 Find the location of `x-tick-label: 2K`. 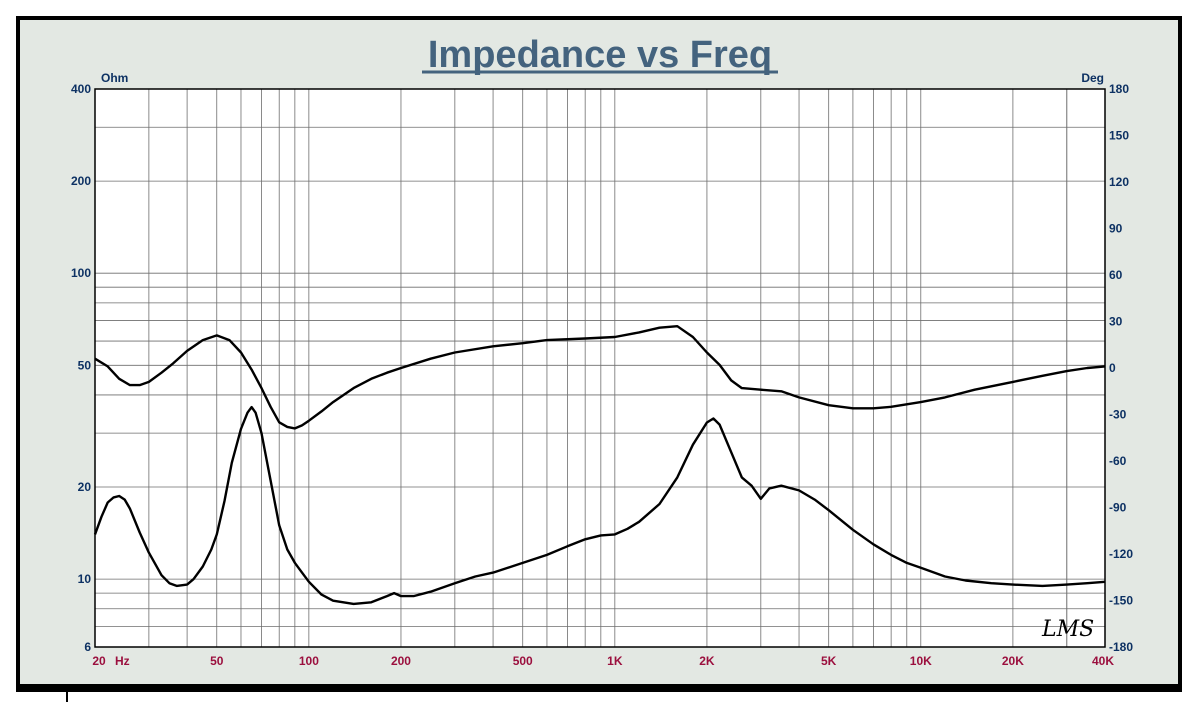

x-tick-label: 2K is located at coordinates (707, 661).